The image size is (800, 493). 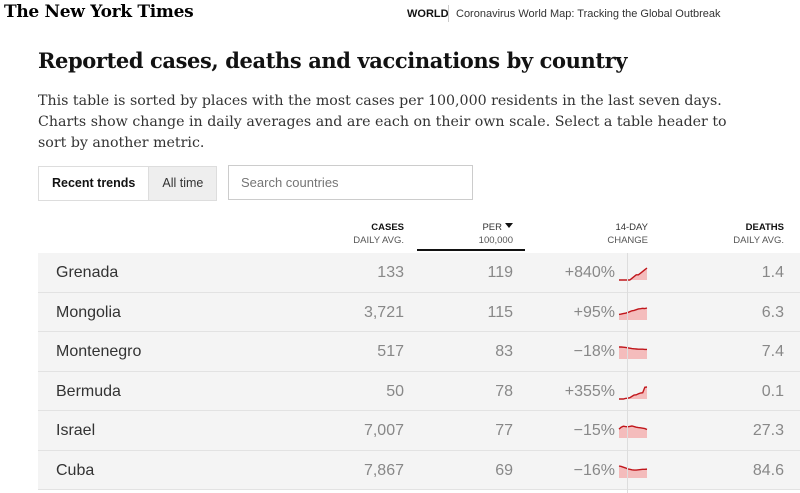 I want to click on nyt-logo: The New York Times, so click(x=99, y=12).